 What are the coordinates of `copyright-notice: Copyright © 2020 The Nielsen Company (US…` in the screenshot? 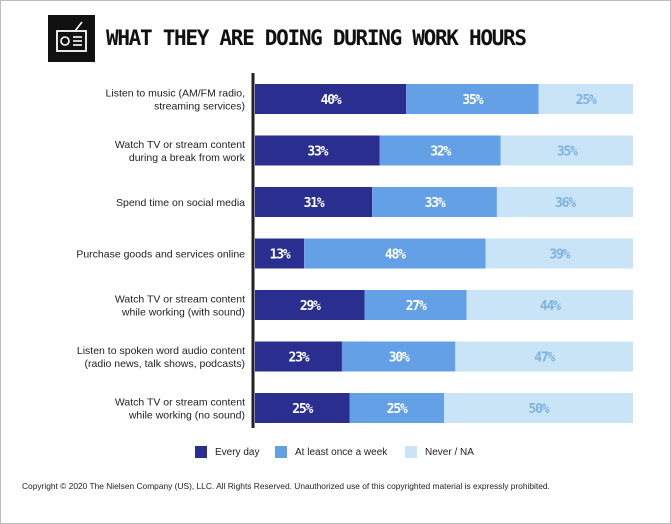 It's located at (286, 486).